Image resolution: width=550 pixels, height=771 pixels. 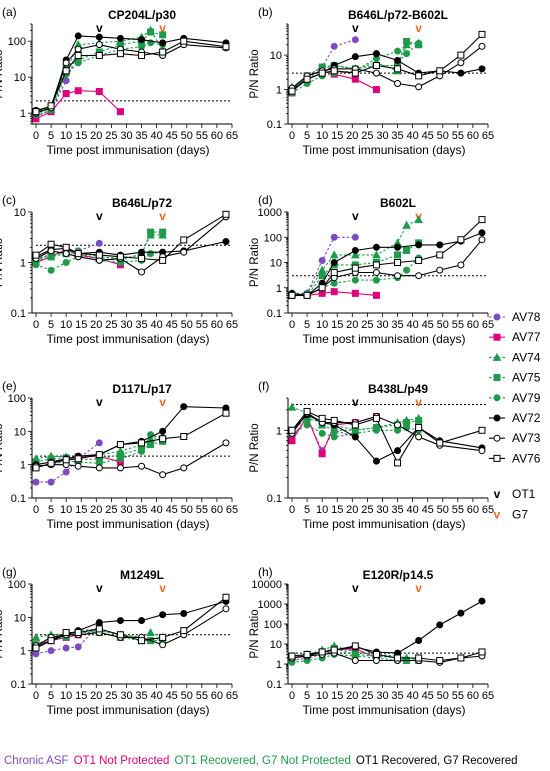 I want to click on x-tick-label: 50, so click(x=443, y=696).